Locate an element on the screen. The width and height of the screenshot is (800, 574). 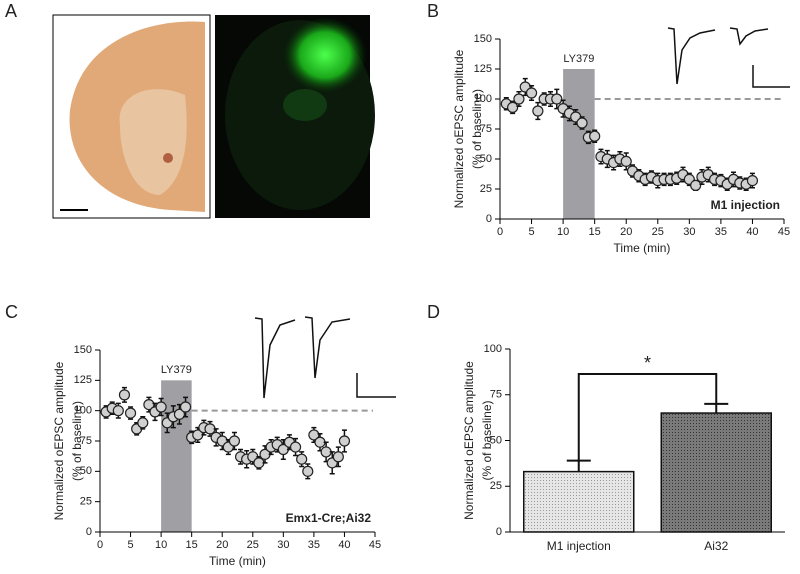
brain-images is located at coordinates (213, 116).